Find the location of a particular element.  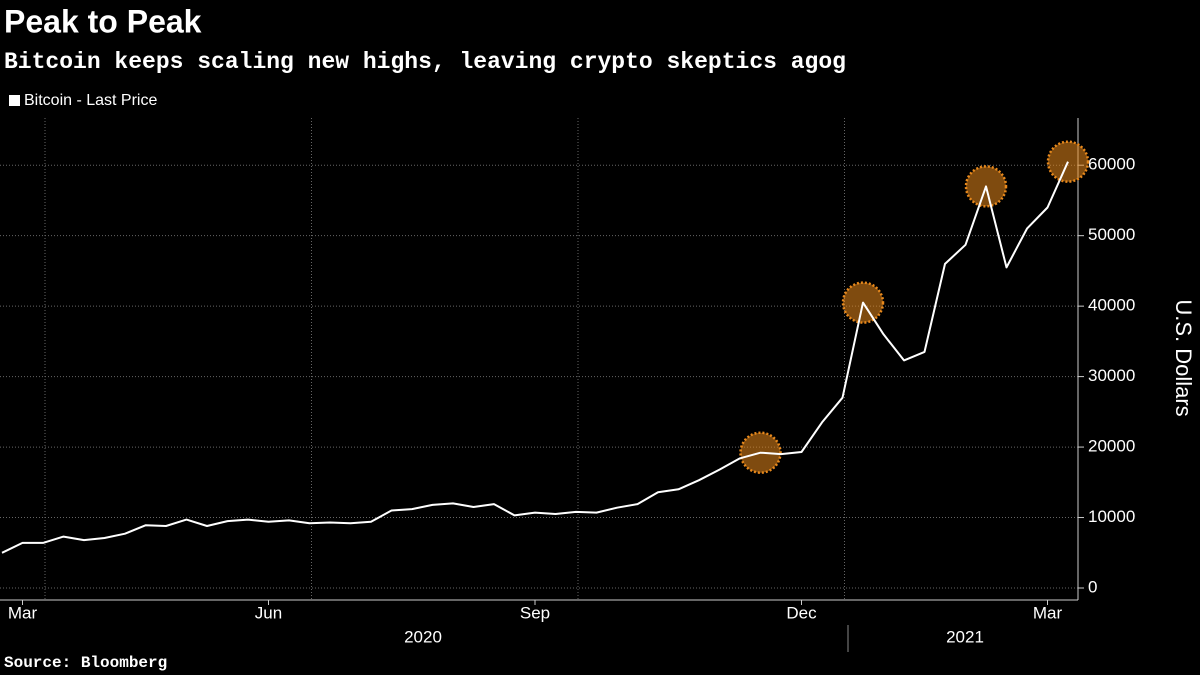

x-tick-label: Sep is located at coordinates (535, 612).